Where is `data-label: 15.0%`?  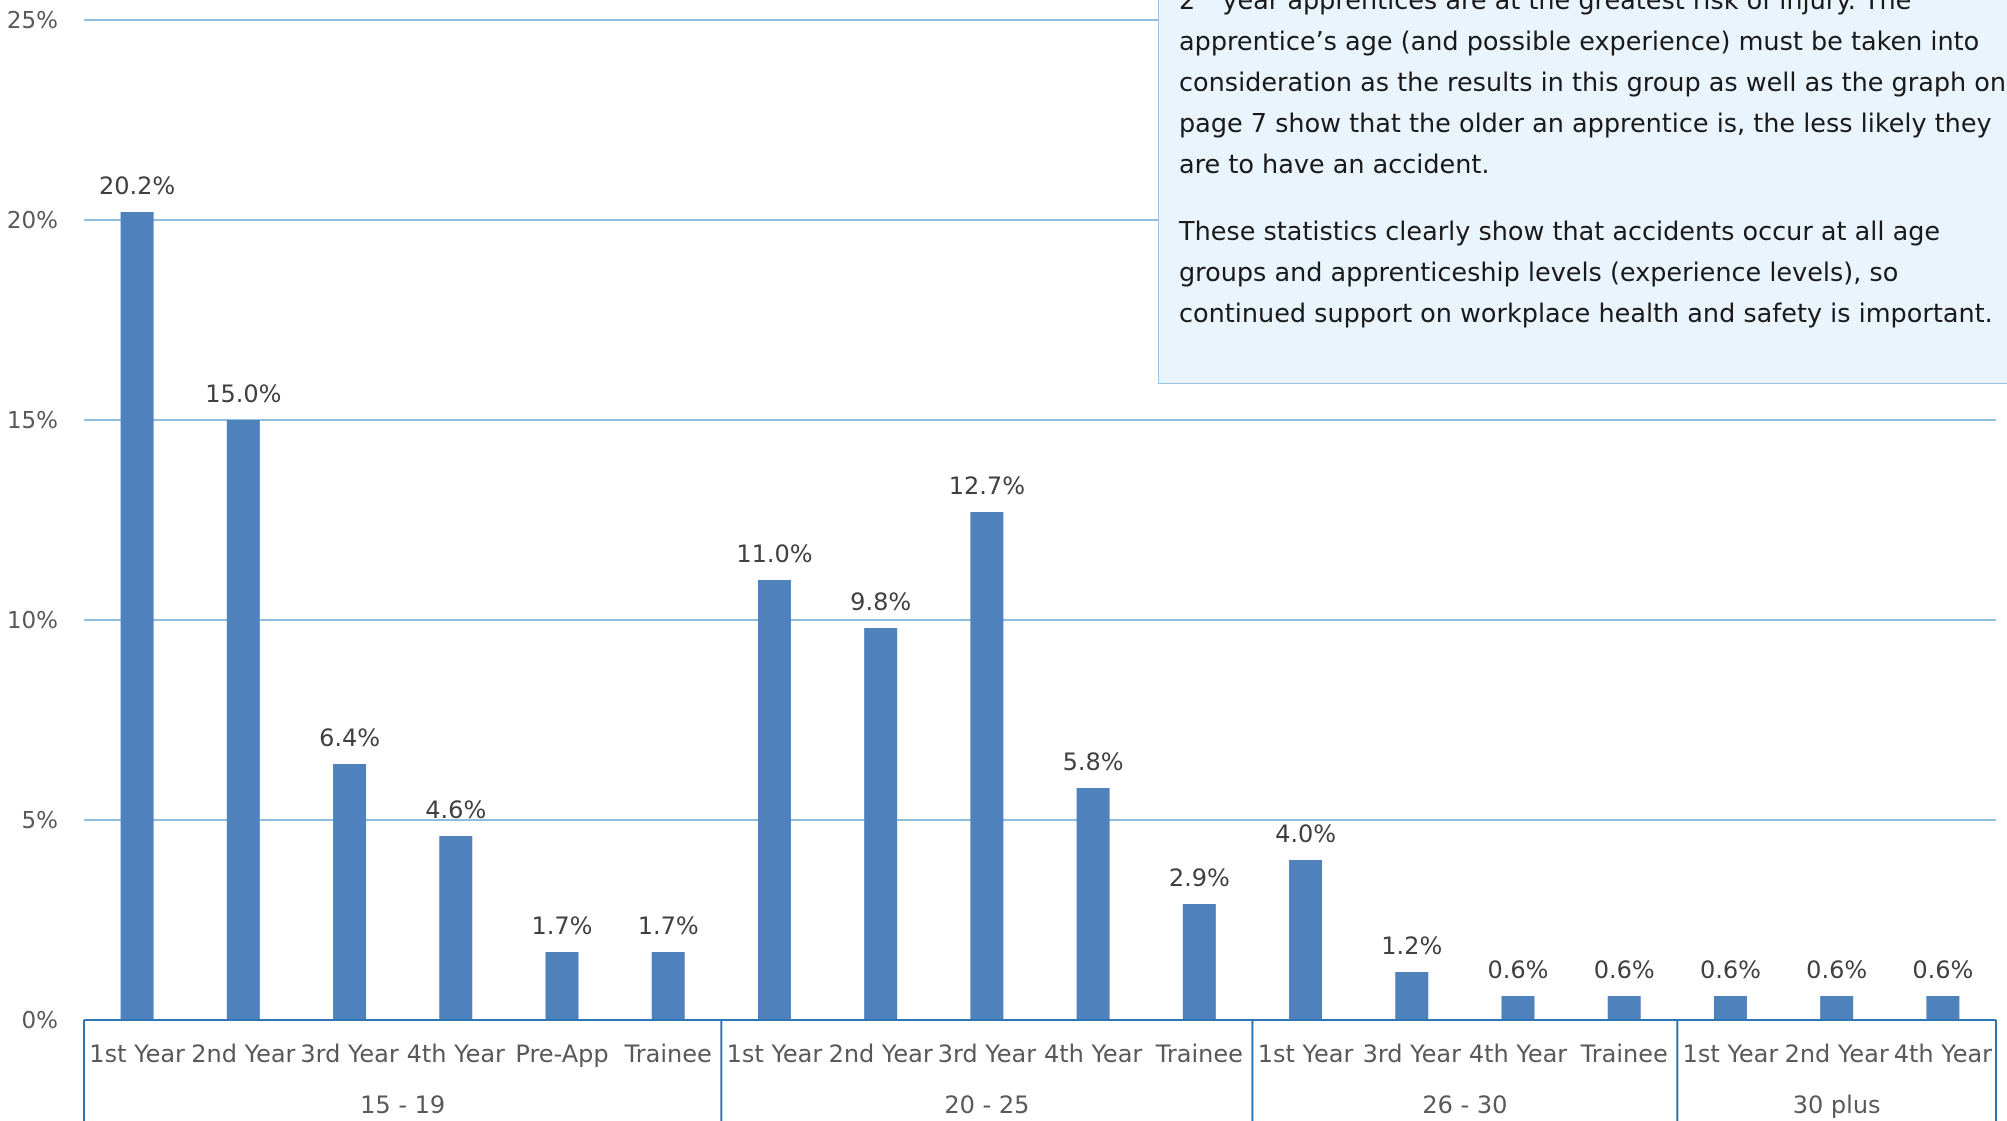 data-label: 15.0% is located at coordinates (243, 394).